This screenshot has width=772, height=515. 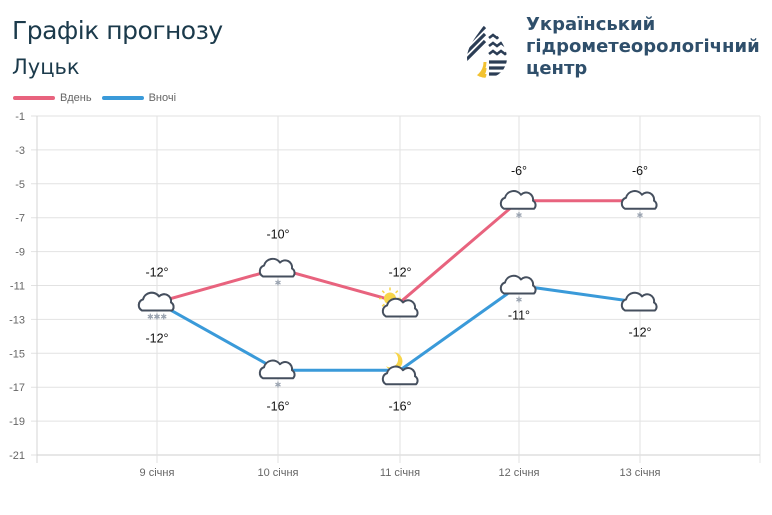 I want to click on x-tick-label: 11 січня, so click(x=400, y=473).